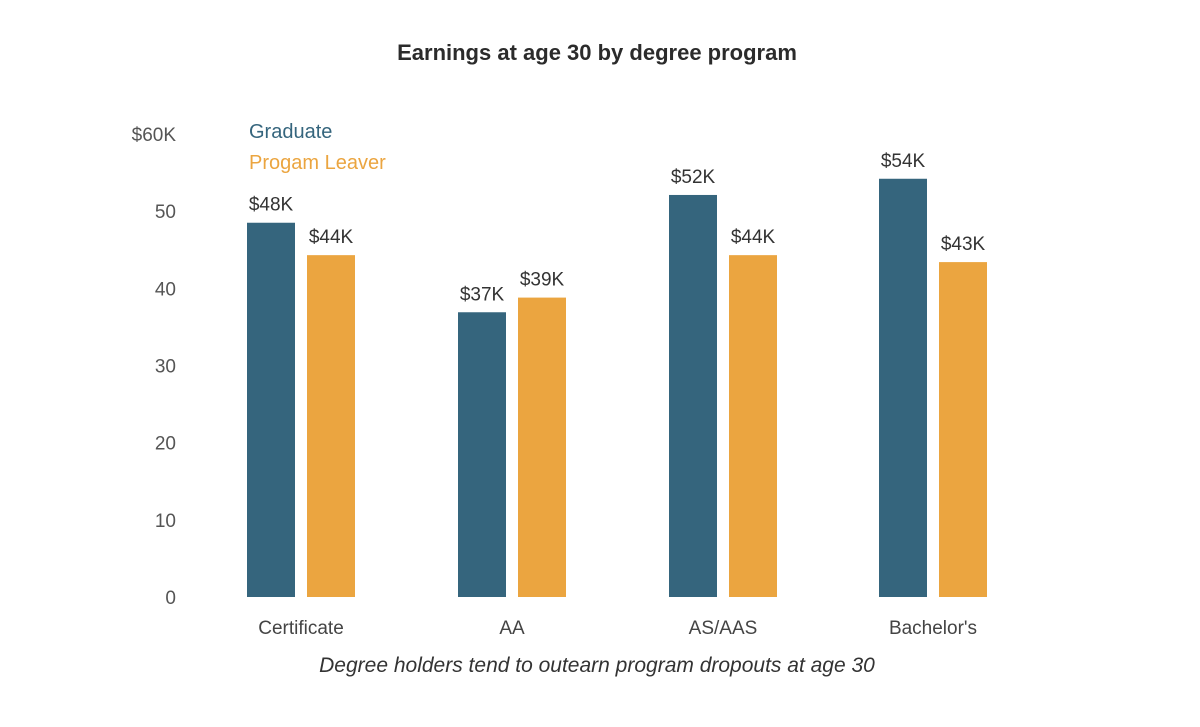 The width and height of the screenshot is (1200, 727). I want to click on data-labels: $48K $44K $37K $39K $52K $44K $54K $43K, so click(617, 228).